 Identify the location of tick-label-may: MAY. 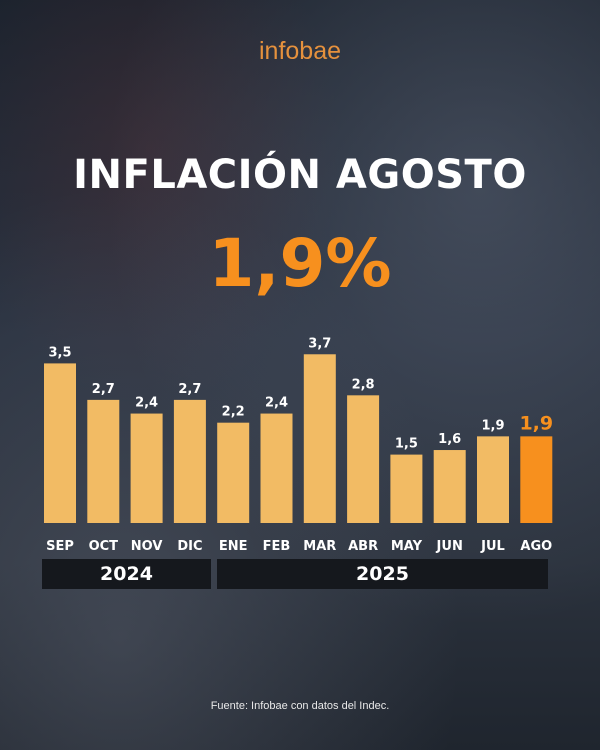
(407, 546).